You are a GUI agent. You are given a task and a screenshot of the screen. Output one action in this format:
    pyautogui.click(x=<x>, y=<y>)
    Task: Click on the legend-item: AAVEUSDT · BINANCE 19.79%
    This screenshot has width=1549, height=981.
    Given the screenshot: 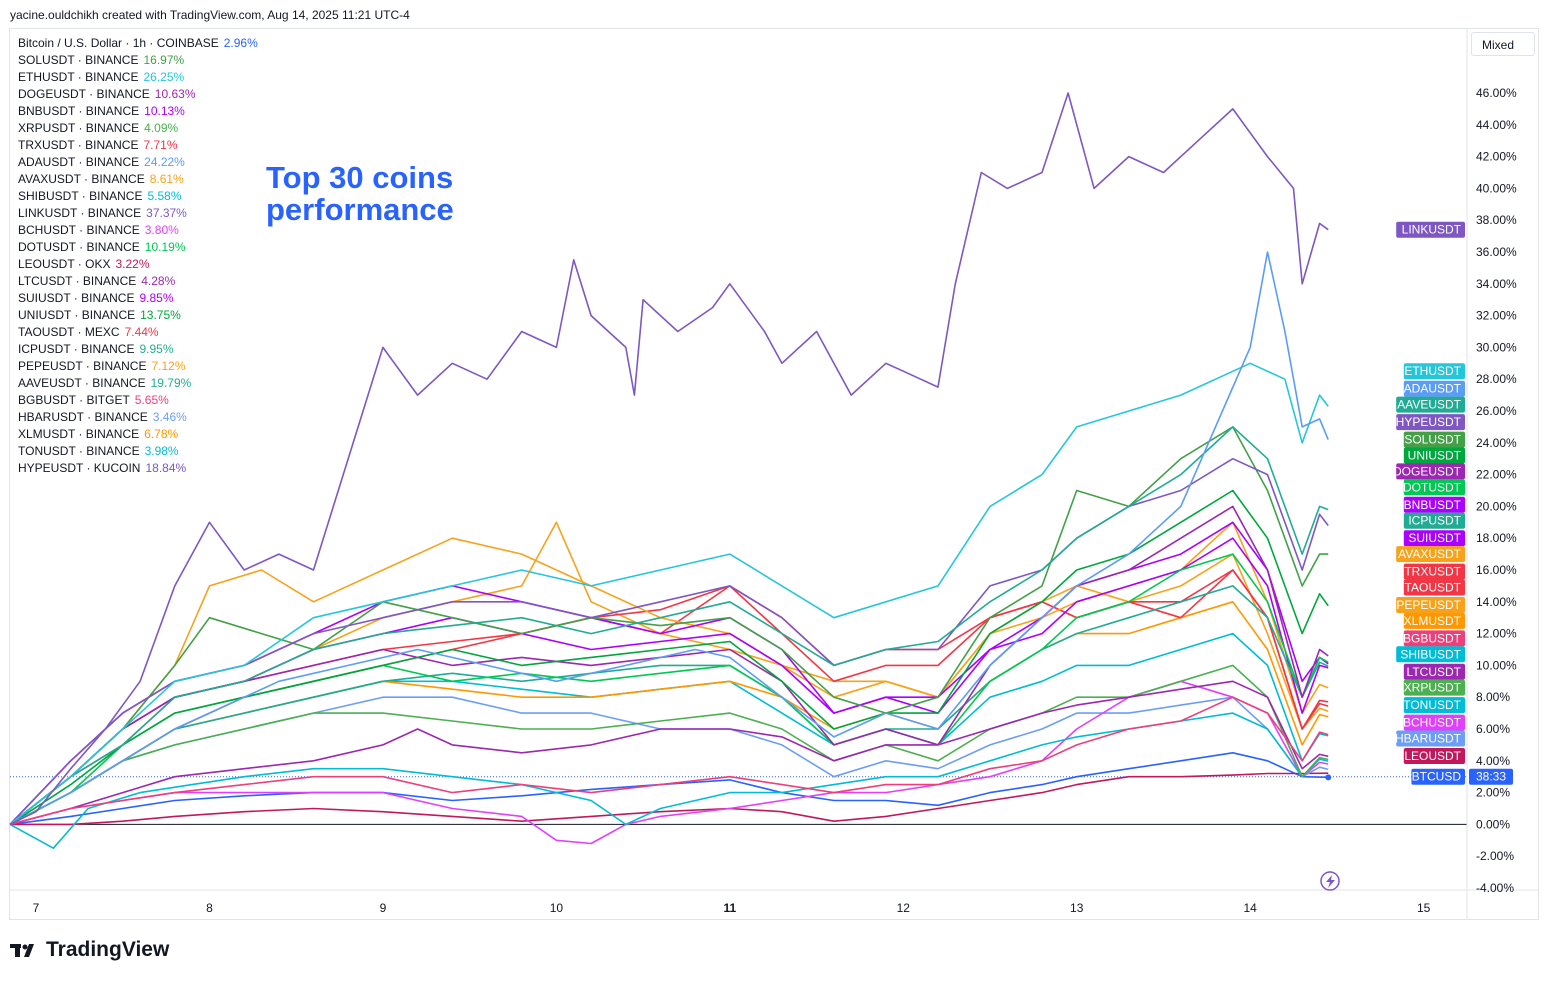 What is the action you would take?
    pyautogui.click(x=138, y=383)
    